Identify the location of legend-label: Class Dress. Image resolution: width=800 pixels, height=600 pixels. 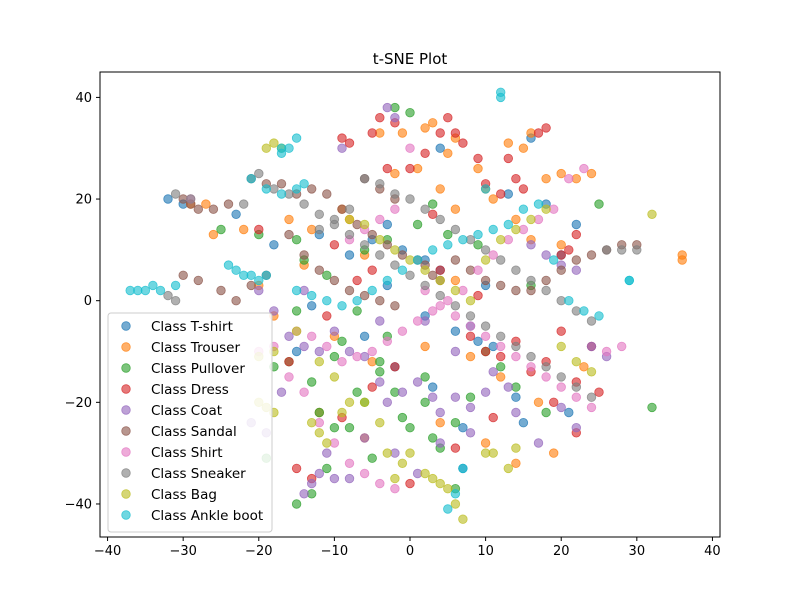
(190, 390).